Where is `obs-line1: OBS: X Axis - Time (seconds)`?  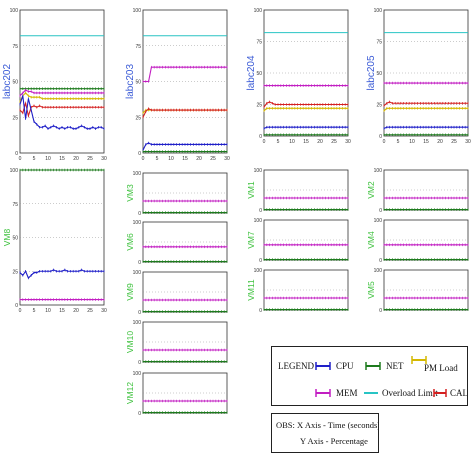 obs-line1: OBS: X Axis - Time (seconds) is located at coordinates (327, 425).